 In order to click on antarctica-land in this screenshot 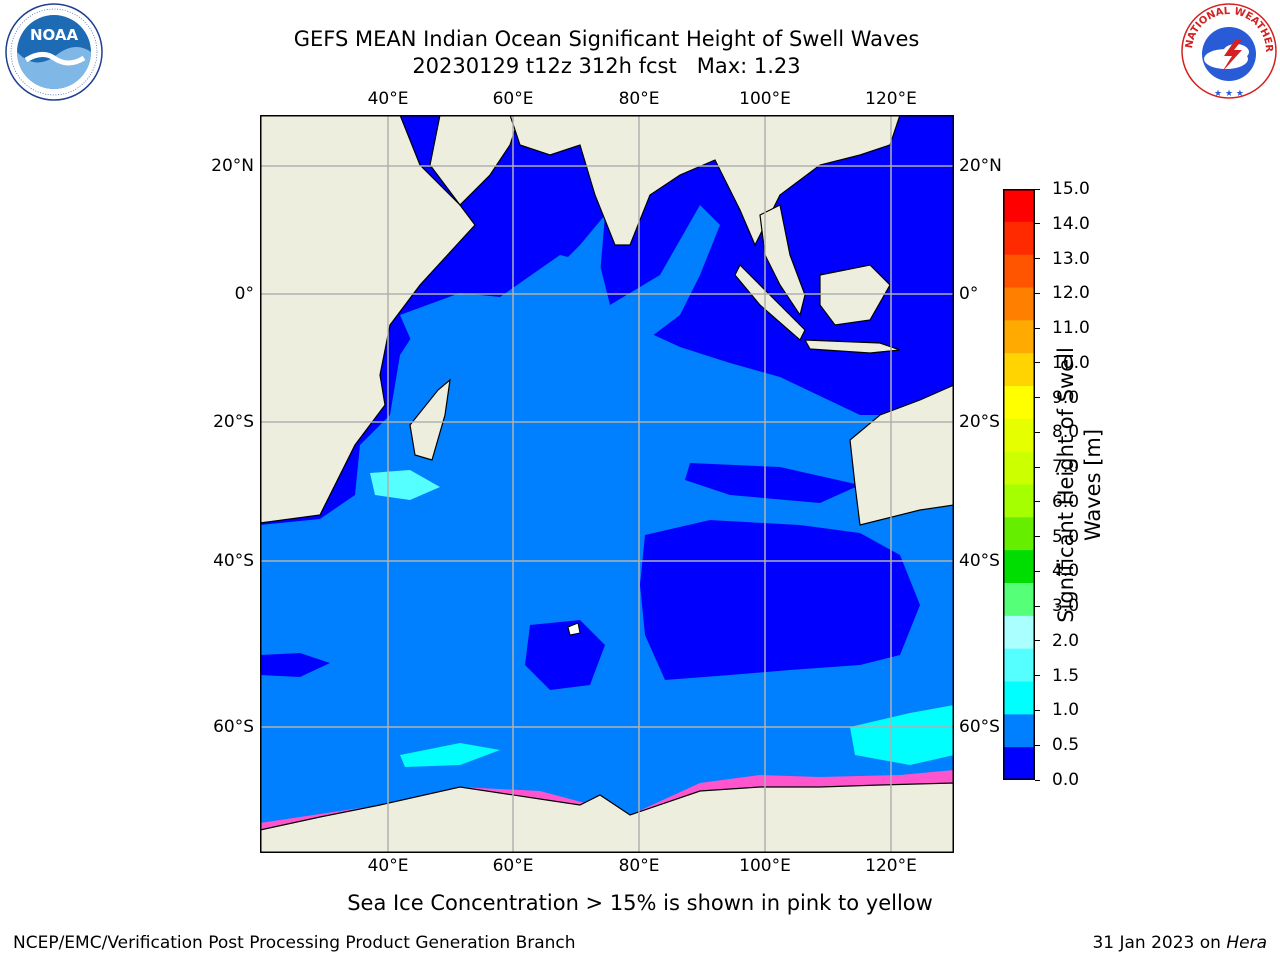, I will do `click(607, 818)`.